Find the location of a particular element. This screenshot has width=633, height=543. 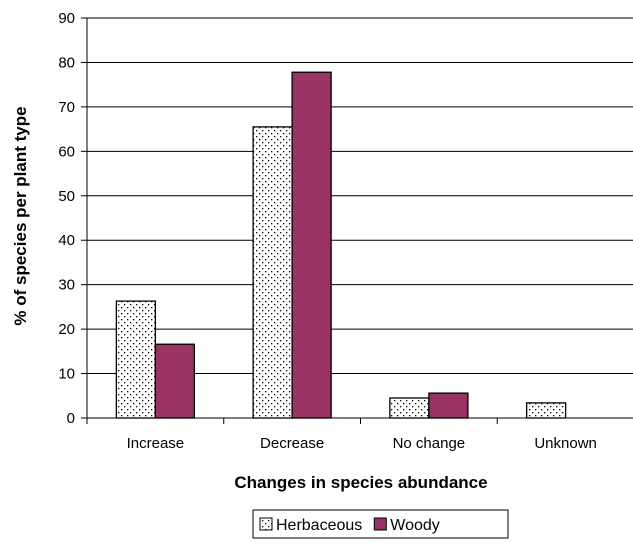

y-tick-label: 80 is located at coordinates (66, 62).